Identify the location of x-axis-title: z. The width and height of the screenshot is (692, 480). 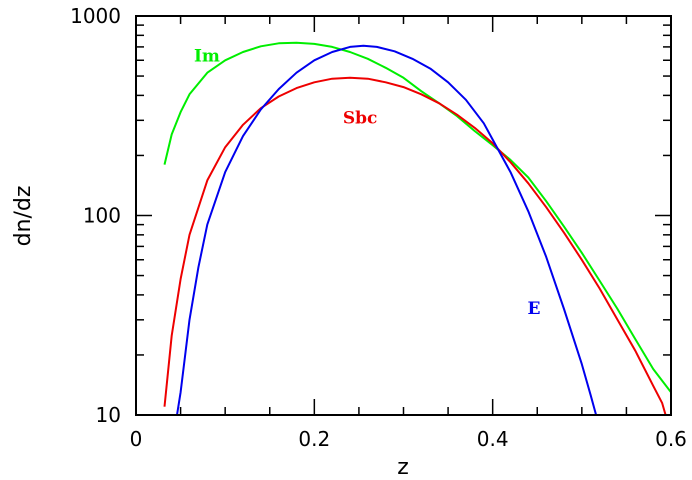
(403, 467).